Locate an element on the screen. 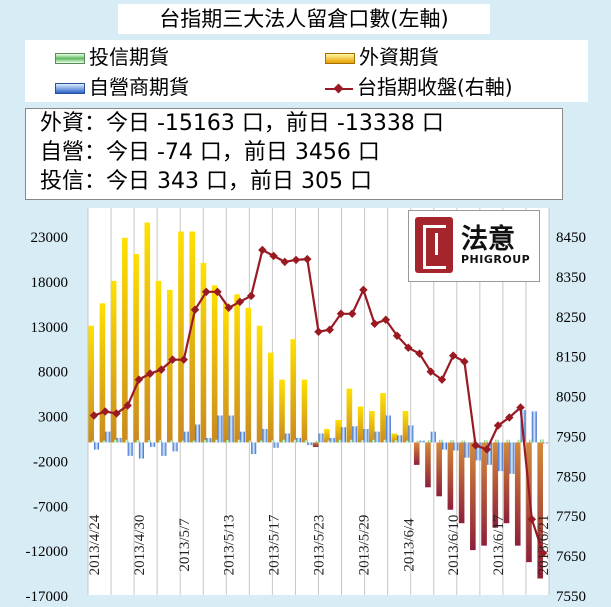  legend-trust: 投信期貨 is located at coordinates (112, 57).